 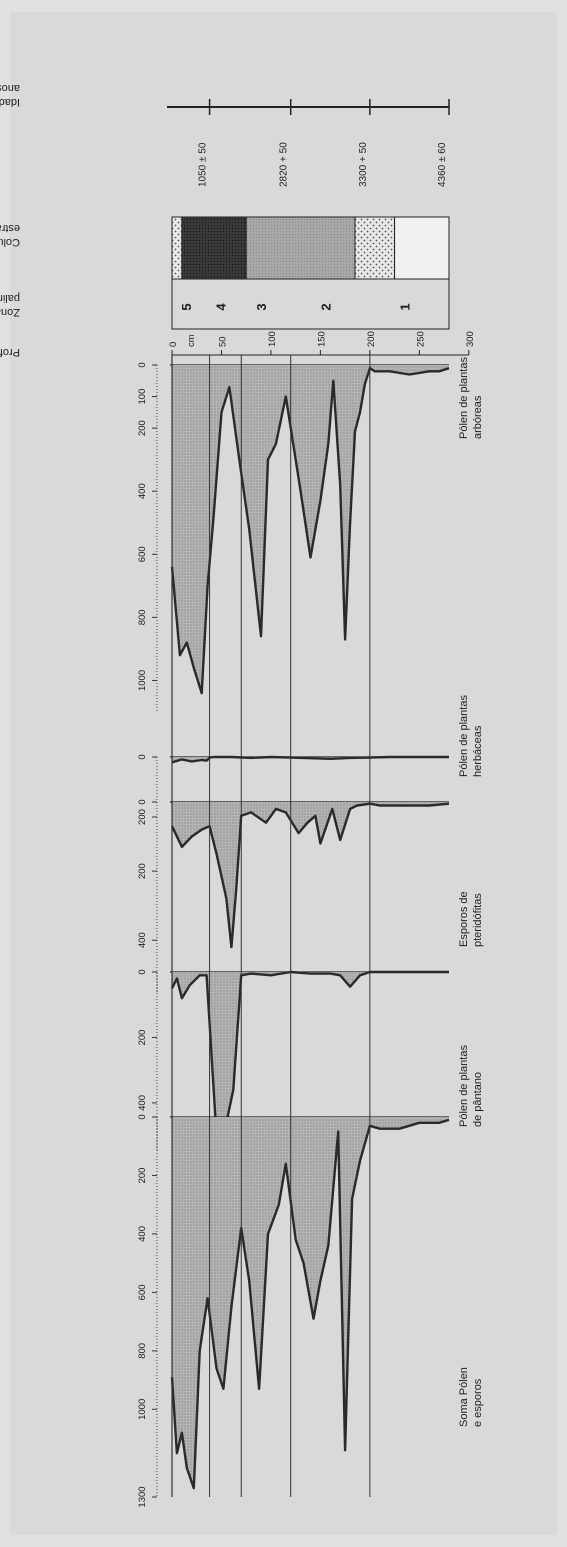 What do you see at coordinates (10, 242) in the screenshot?
I see `column-label-line1: Coluna` at bounding box center [10, 242].